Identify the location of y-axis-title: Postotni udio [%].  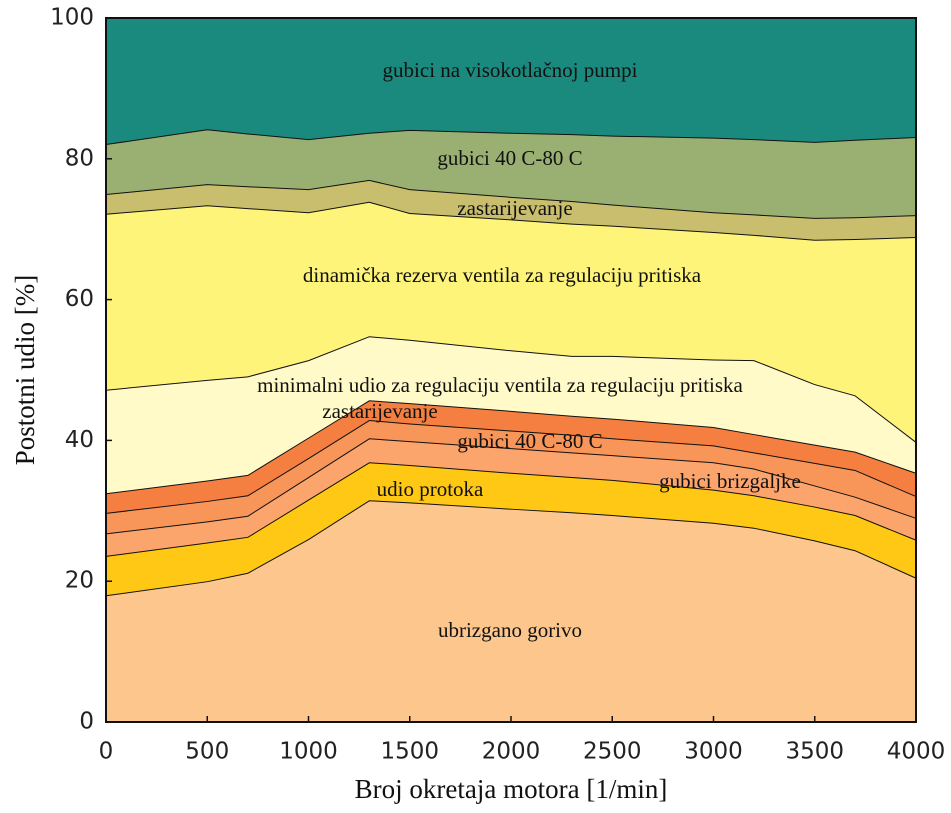
(25, 370).